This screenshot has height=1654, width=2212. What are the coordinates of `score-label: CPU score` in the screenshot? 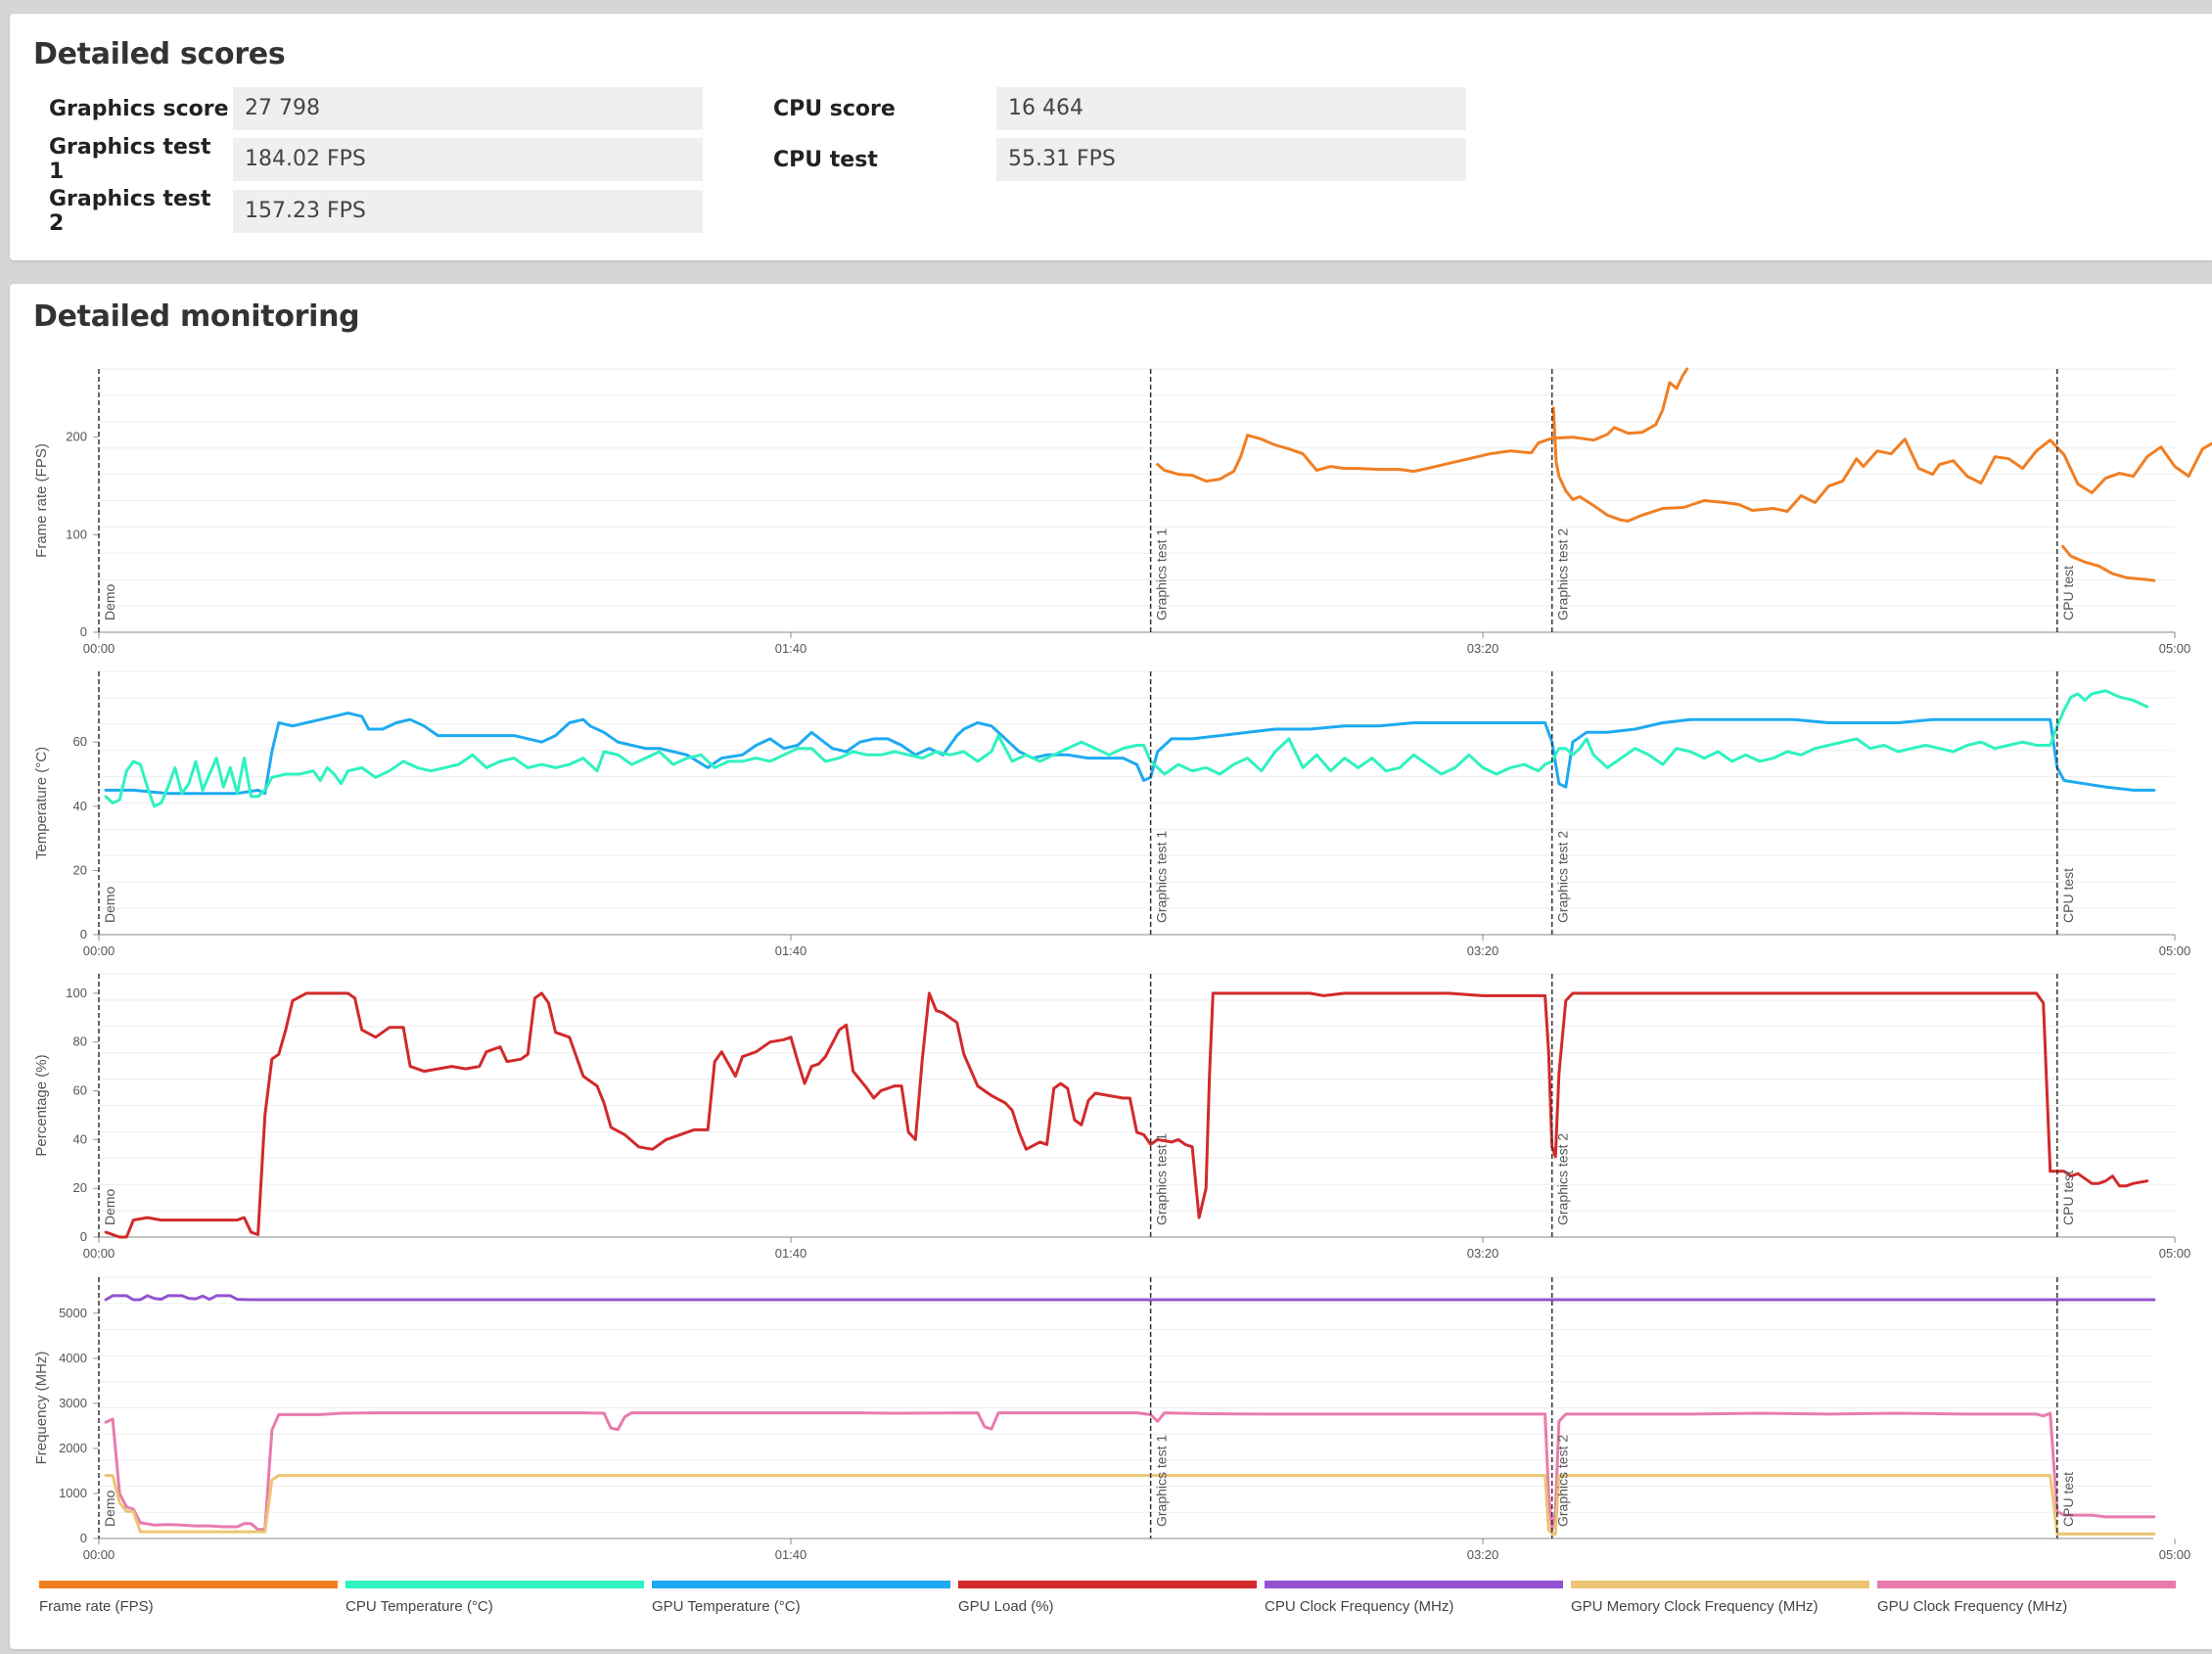 It's located at (834, 108).